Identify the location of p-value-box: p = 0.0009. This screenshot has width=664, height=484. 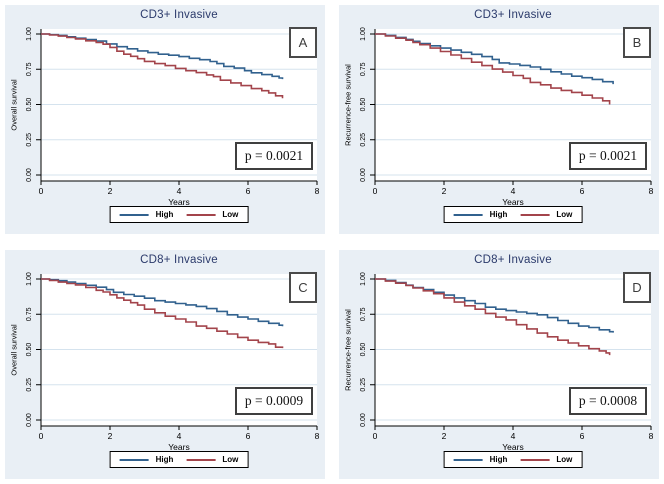
(274, 401).